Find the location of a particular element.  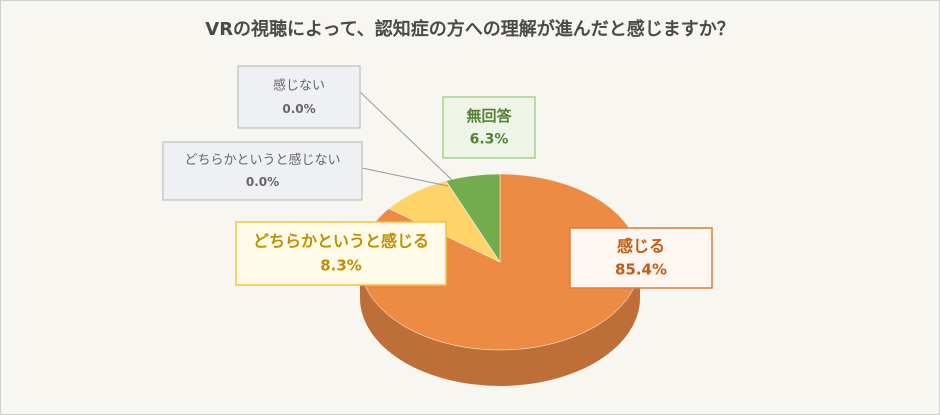

chart-title: VRの視聴によって、認知症の方への理解が進んだと感じますか？ is located at coordinates (469, 29).